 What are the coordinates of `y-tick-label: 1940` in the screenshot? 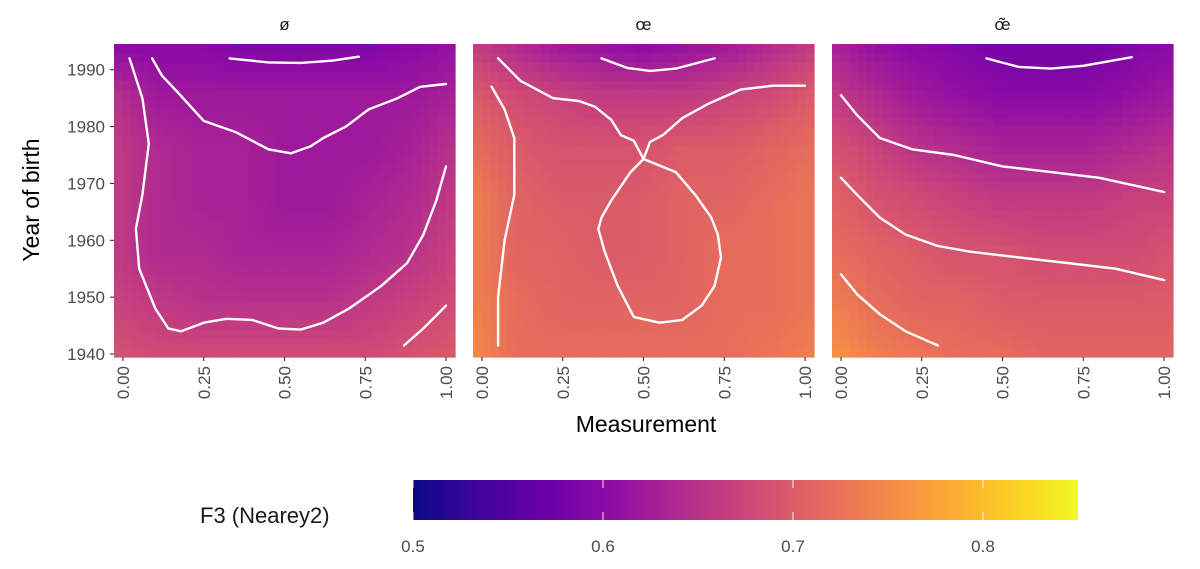 It's located at (86, 354).